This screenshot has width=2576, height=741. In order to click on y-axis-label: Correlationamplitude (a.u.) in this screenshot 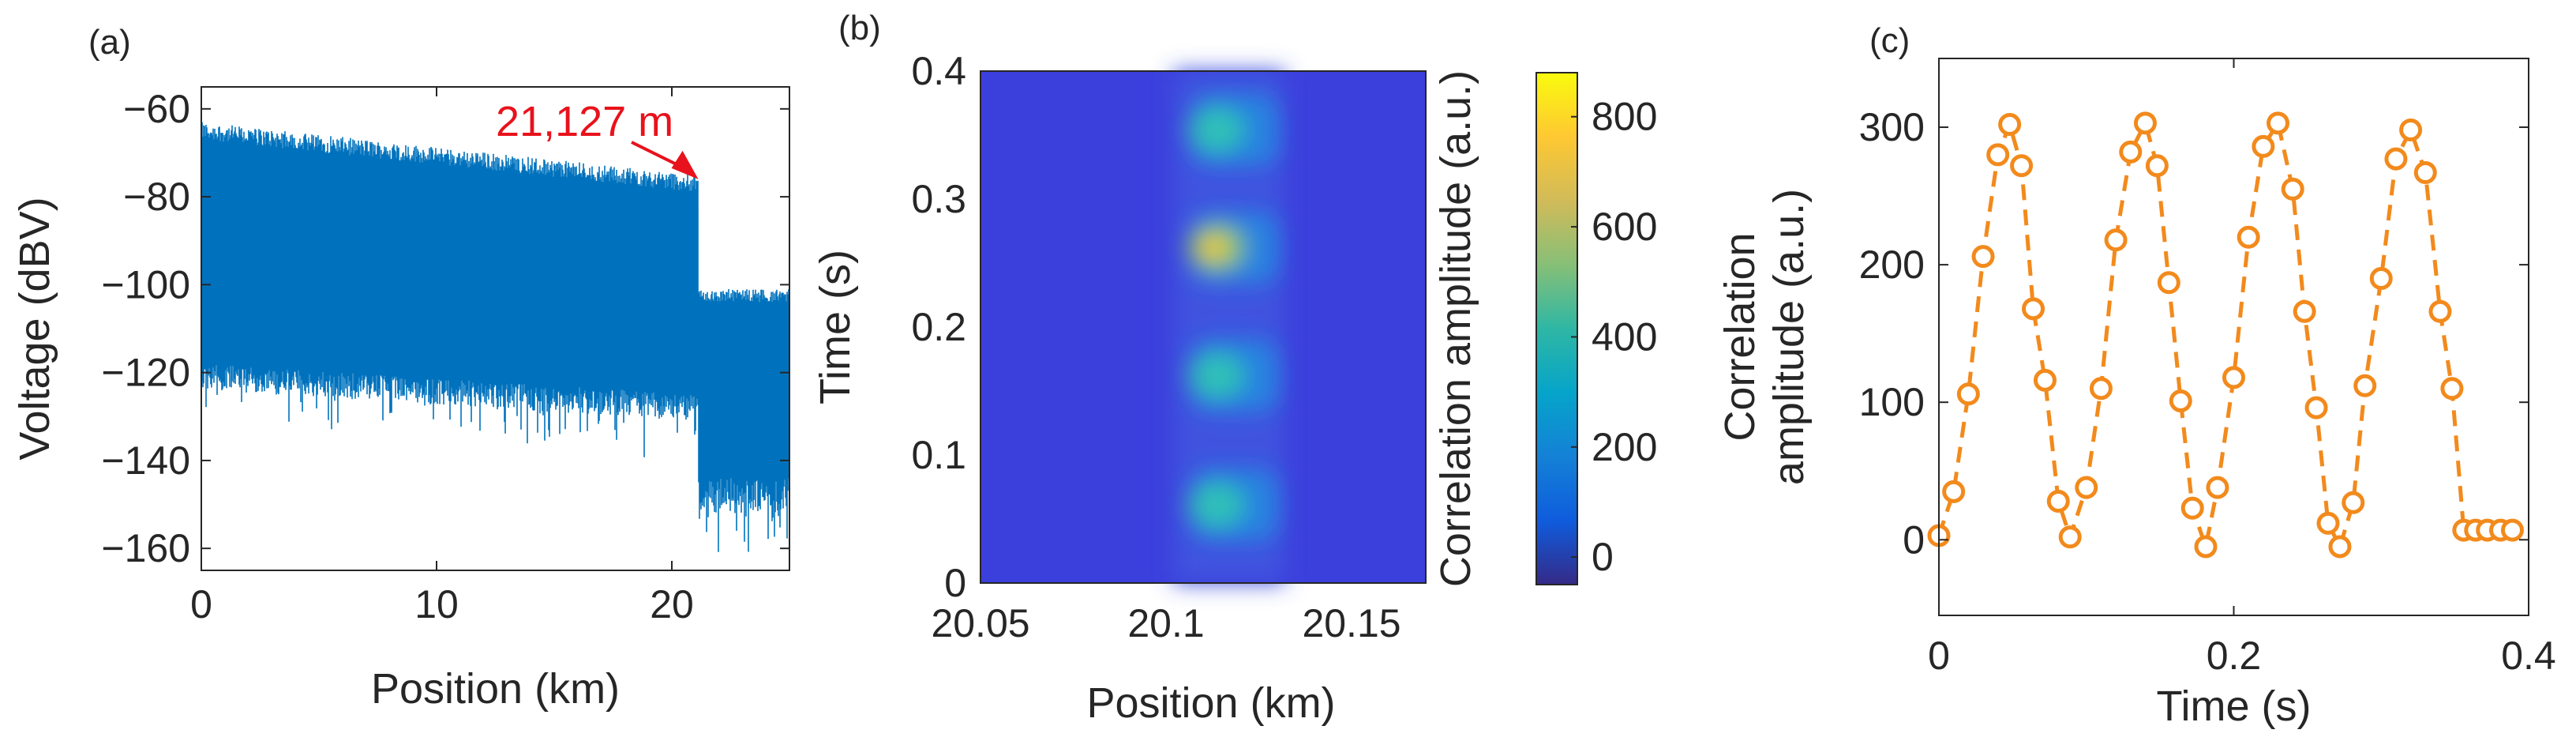, I will do `click(1764, 337)`.